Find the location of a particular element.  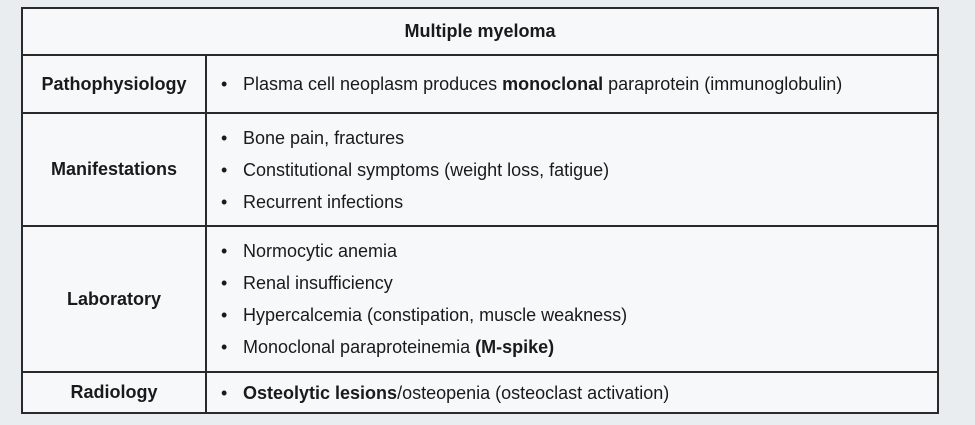

list-item: • Normocytic anemia is located at coordinates (578, 251).